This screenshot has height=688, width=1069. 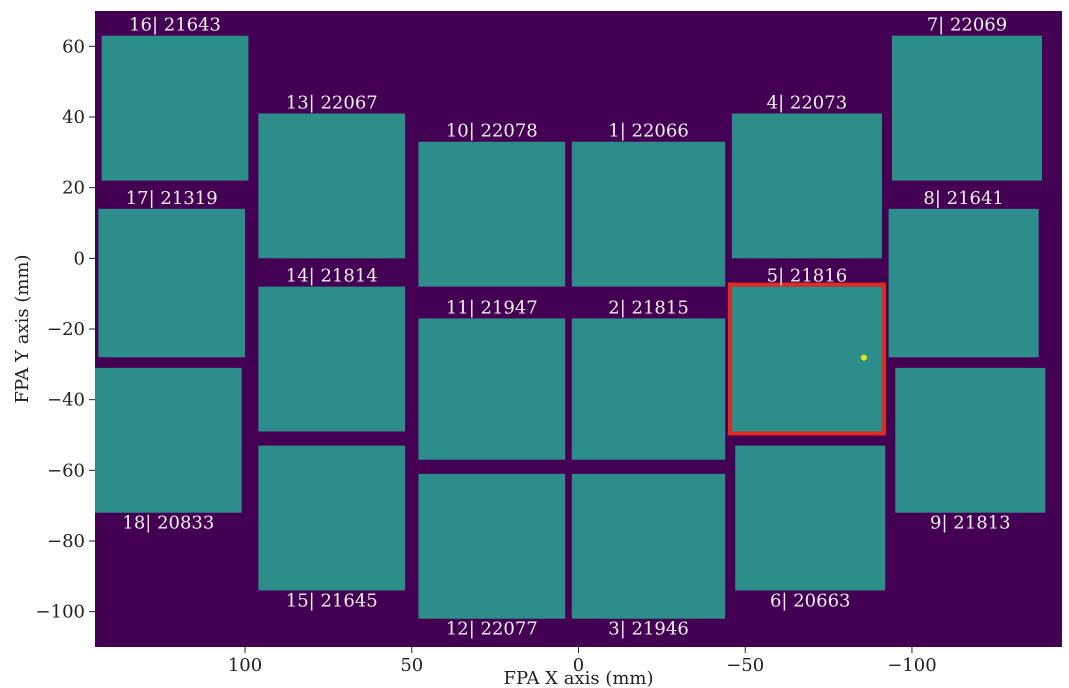 I want to click on detector-14: 14| 21814, so click(x=331, y=349).